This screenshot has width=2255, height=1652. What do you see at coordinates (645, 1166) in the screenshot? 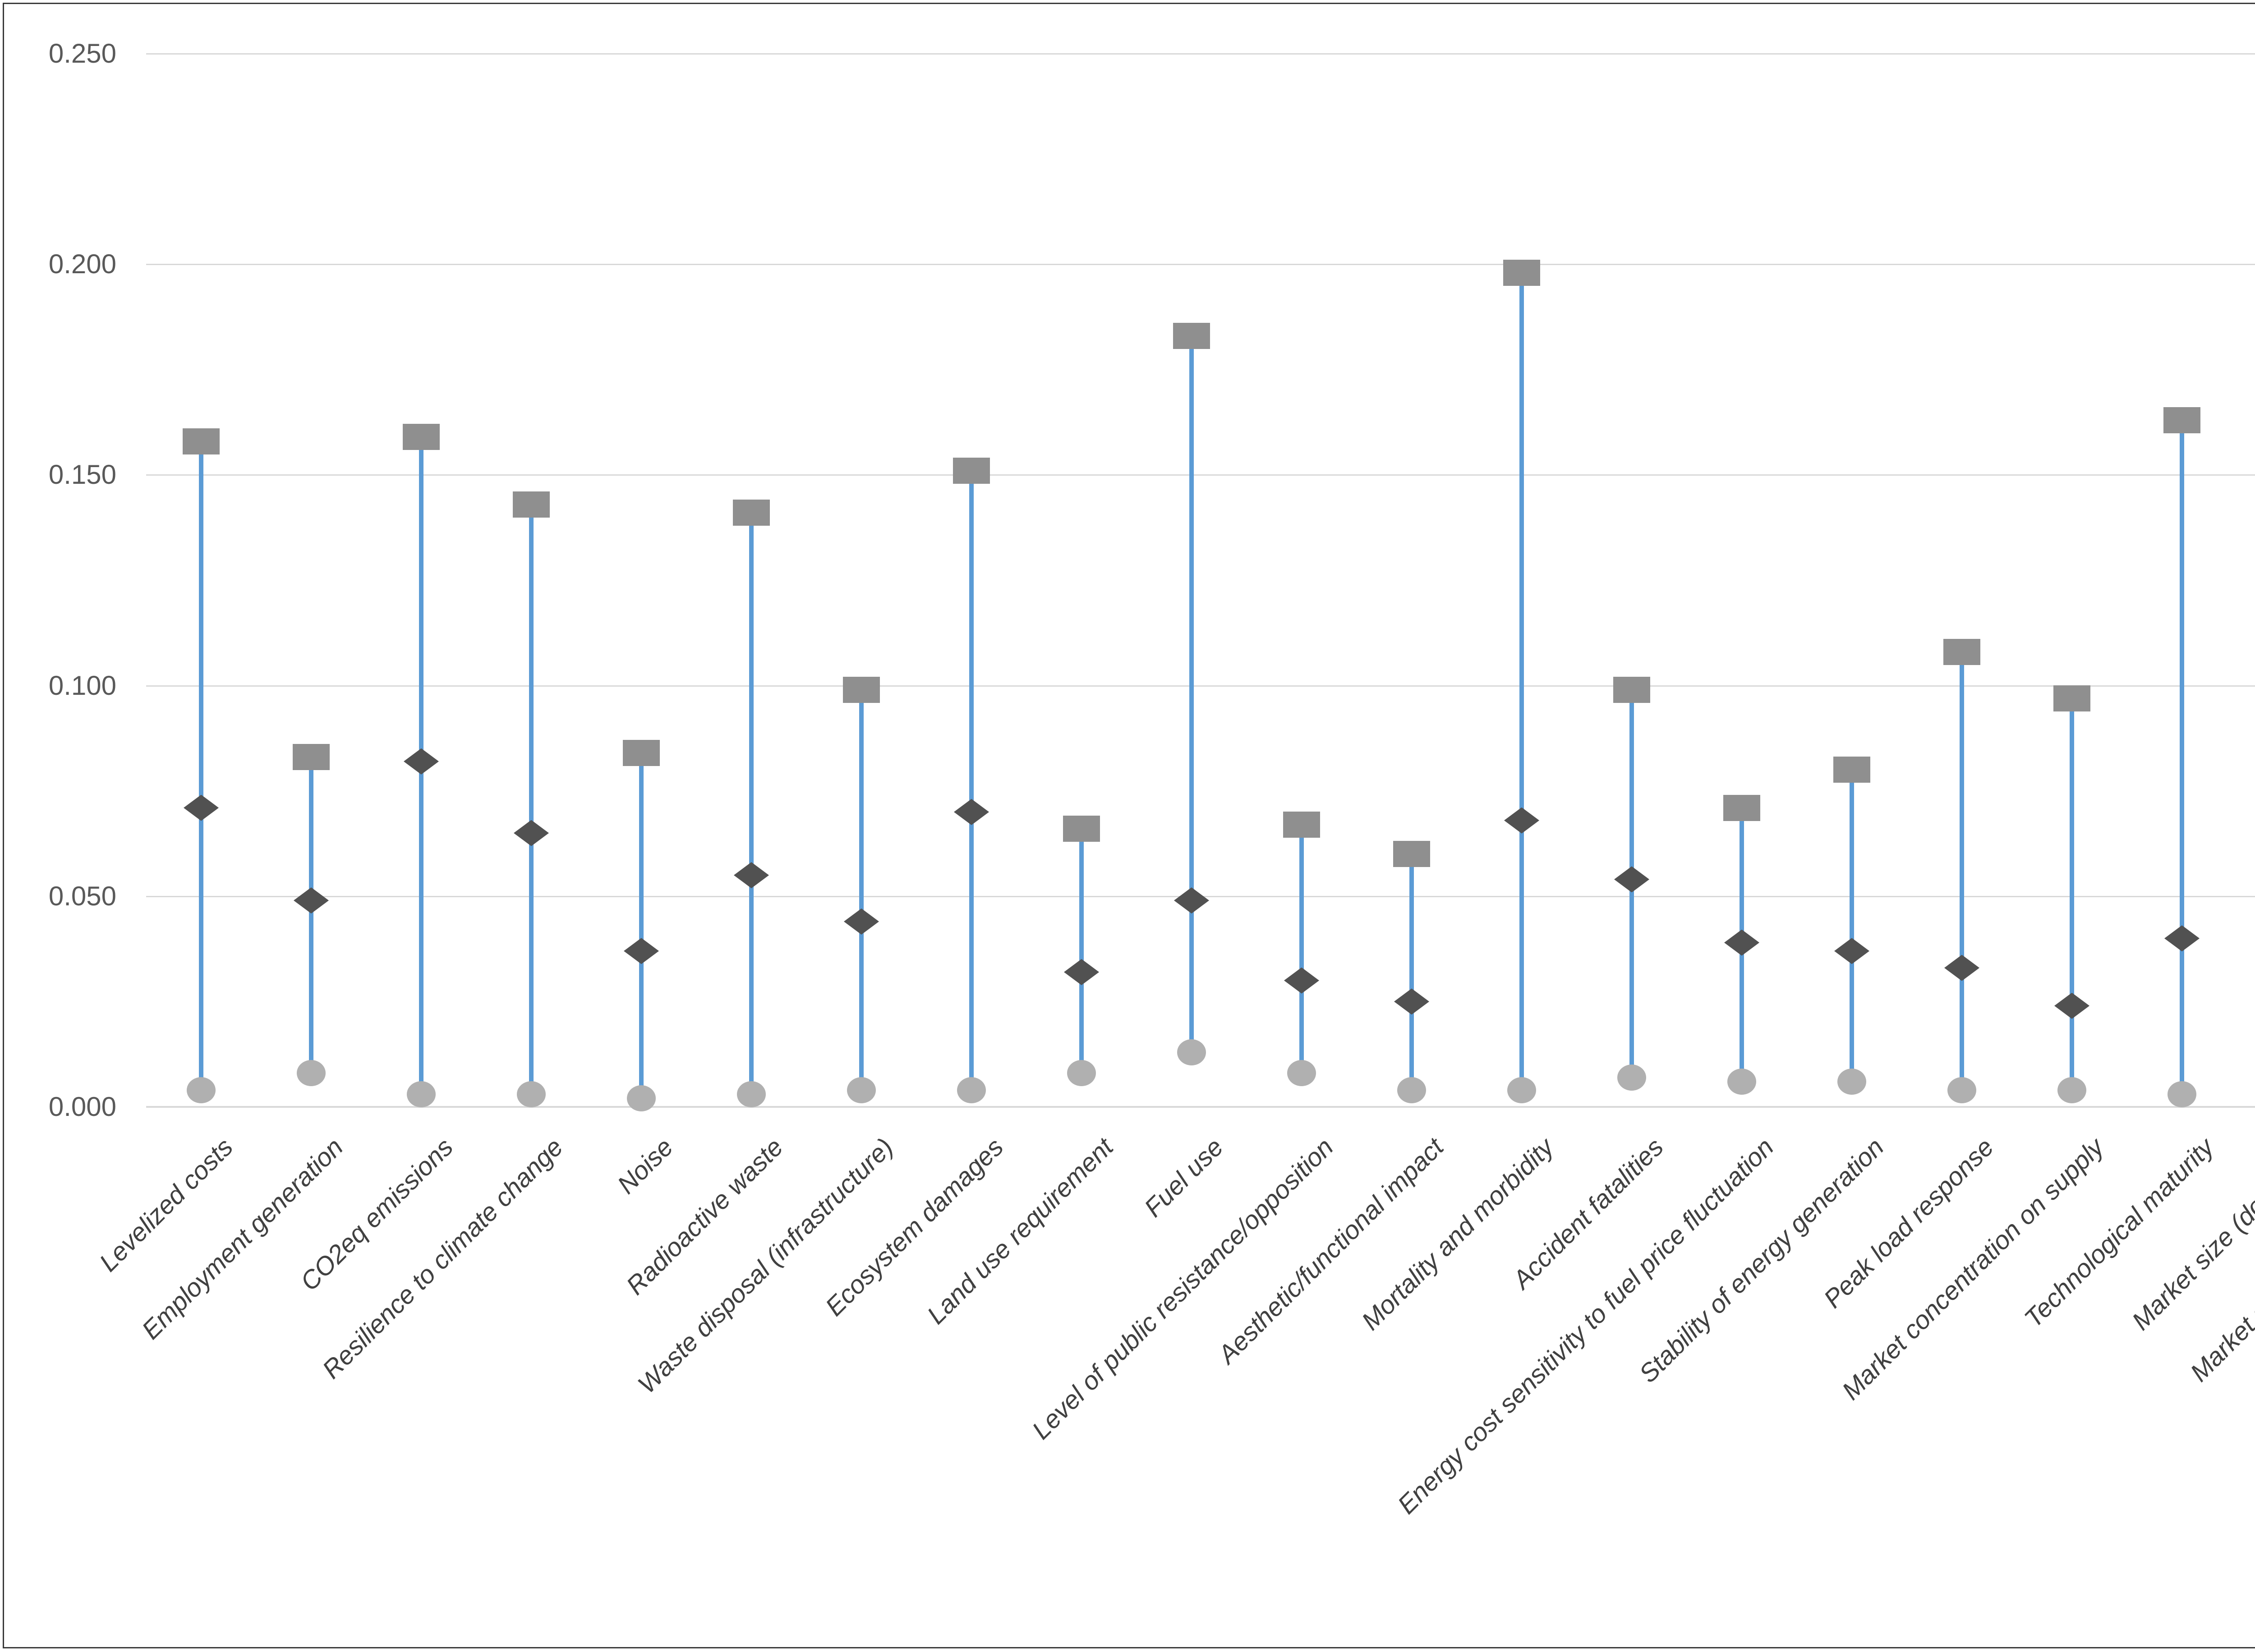
I see `x-category-label: Noise` at bounding box center [645, 1166].